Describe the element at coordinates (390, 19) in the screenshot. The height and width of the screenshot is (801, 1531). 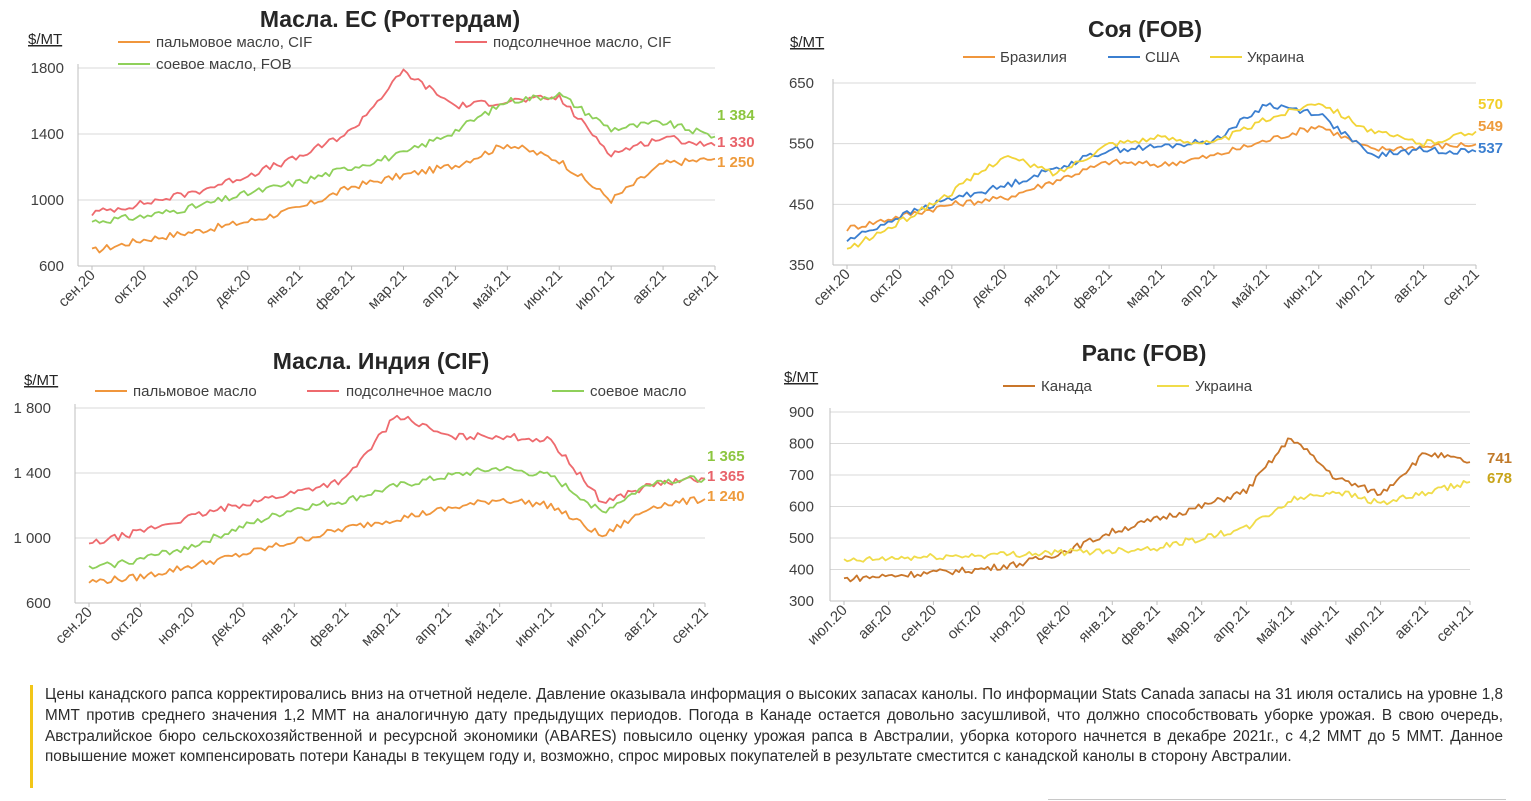
I see `chart-title: Масла. ЕС (Роттердам)` at that location.